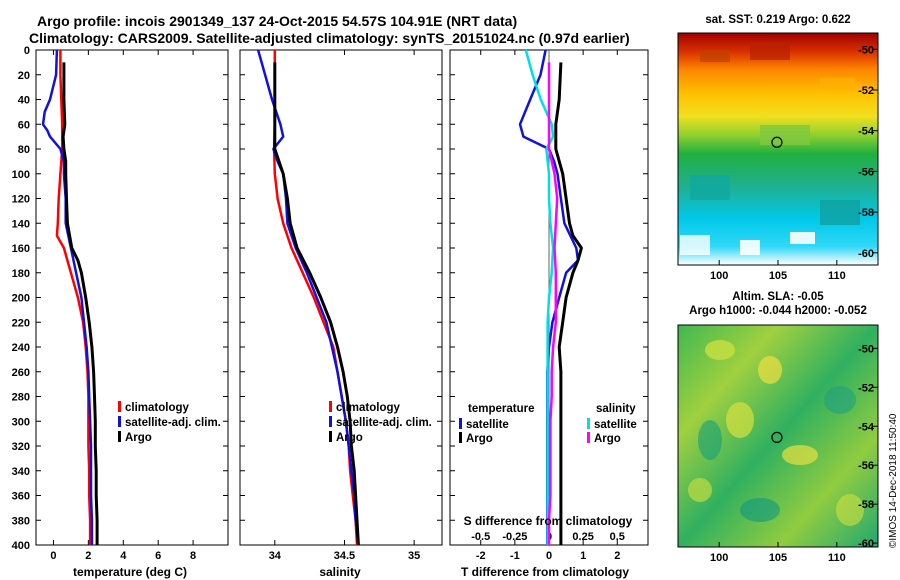  What do you see at coordinates (553, 303) in the screenshot?
I see `series-line-salinity-argo` at bounding box center [553, 303].